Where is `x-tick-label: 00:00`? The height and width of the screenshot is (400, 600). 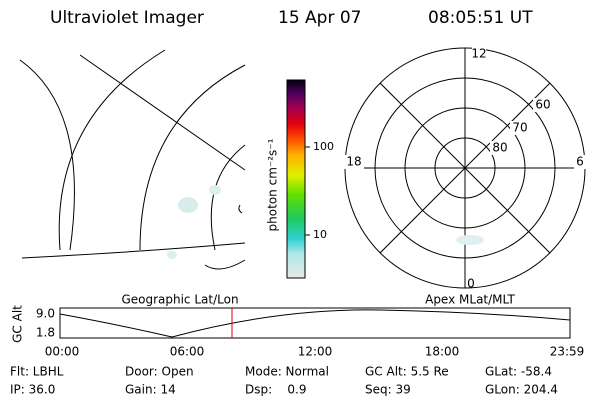
x-tick-label: 00:00 is located at coordinates (62, 352).